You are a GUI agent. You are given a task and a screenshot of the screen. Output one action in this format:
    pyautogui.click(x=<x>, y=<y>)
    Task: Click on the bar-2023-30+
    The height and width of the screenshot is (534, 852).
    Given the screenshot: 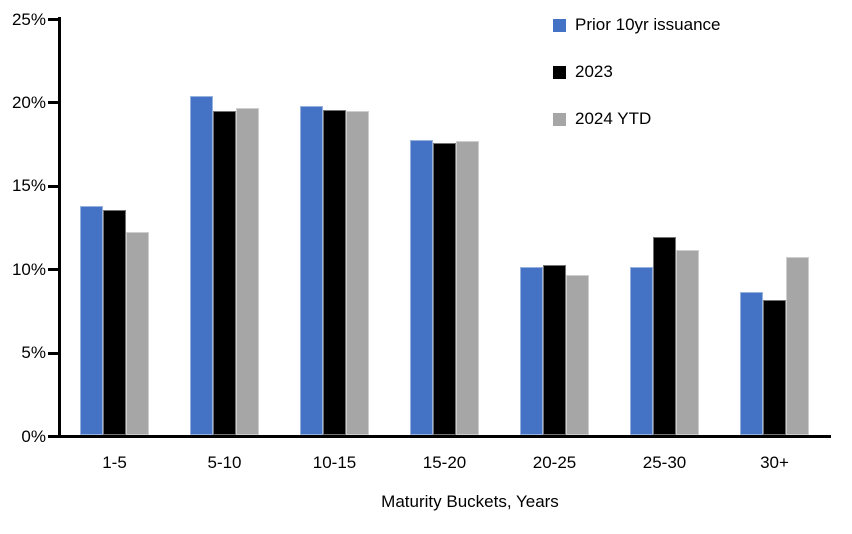 What is the action you would take?
    pyautogui.click(x=774, y=367)
    